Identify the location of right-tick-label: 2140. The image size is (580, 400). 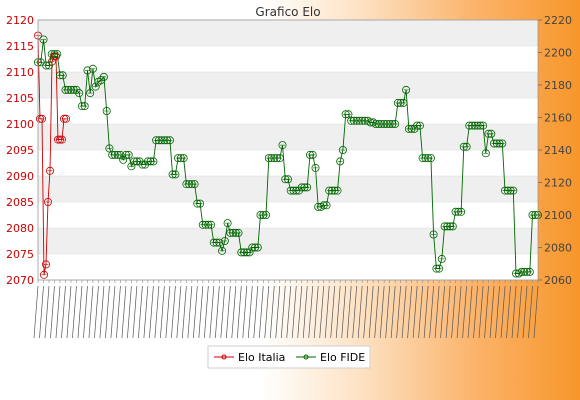
(558, 150).